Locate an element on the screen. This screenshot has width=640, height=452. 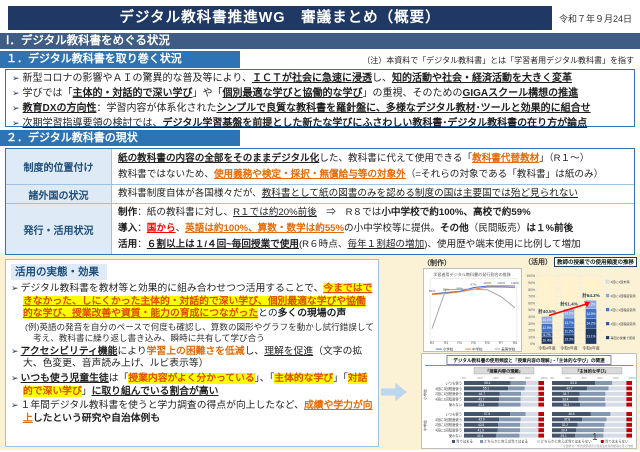
svg-text: 88% is located at coordinates (446, 289).